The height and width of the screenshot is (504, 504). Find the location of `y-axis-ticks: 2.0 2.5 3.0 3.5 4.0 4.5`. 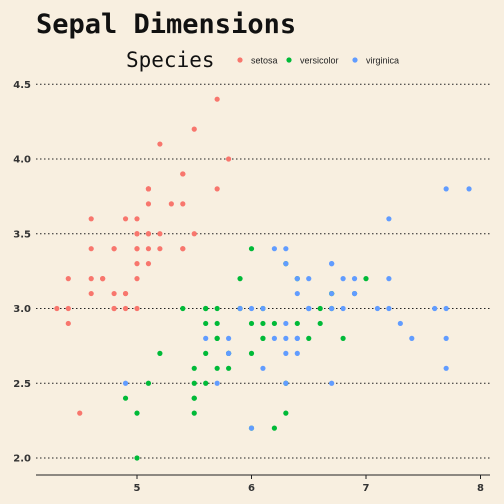

y-axis-ticks: 2.0 2.5 3.0 3.5 4.0 4.5 is located at coordinates (22, 272).